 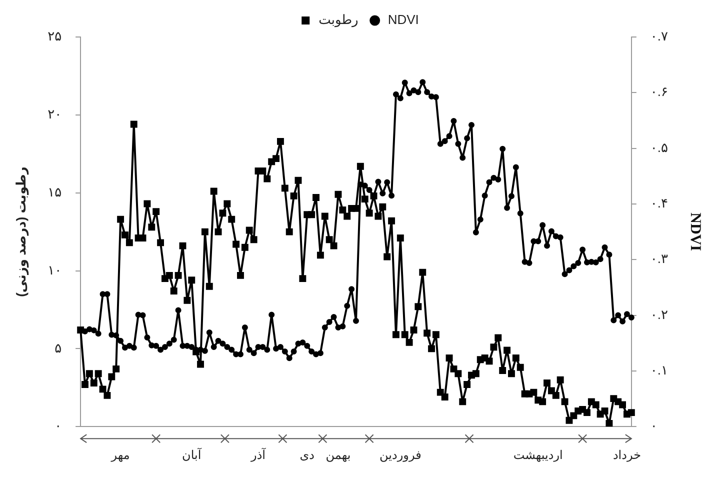 I want to click on y2-tick-label: ۰, so click(x=654, y=426).